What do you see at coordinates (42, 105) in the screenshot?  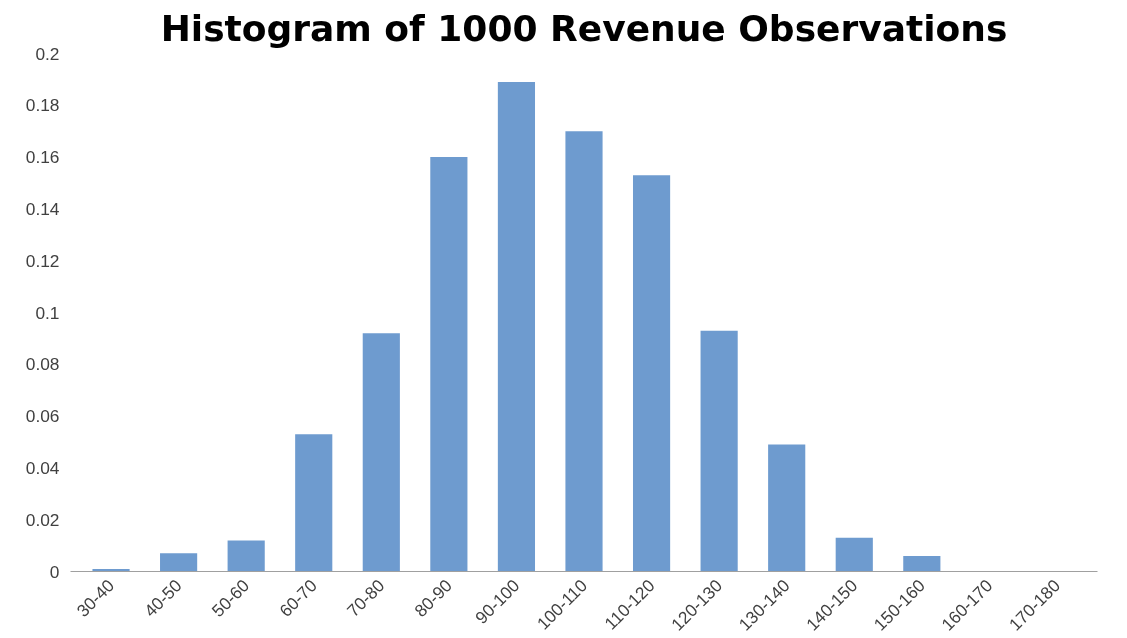 I see `y-tick-label: 0.18` at bounding box center [42, 105].